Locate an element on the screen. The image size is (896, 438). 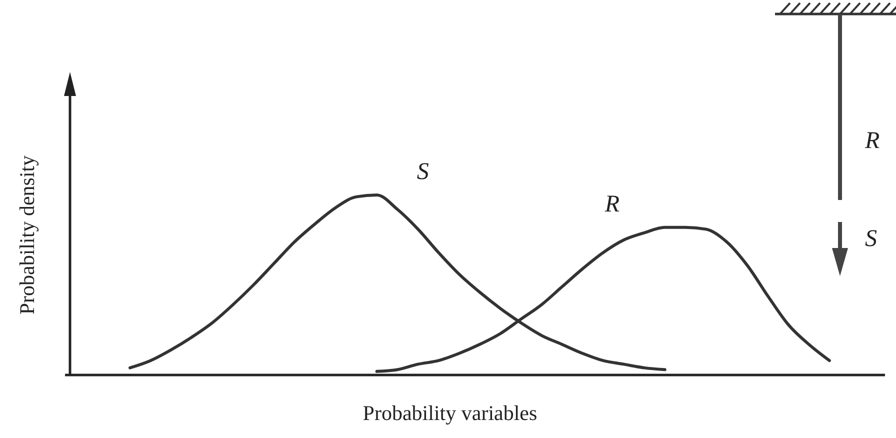
x-axis-title: Probability variables is located at coordinates (450, 413).